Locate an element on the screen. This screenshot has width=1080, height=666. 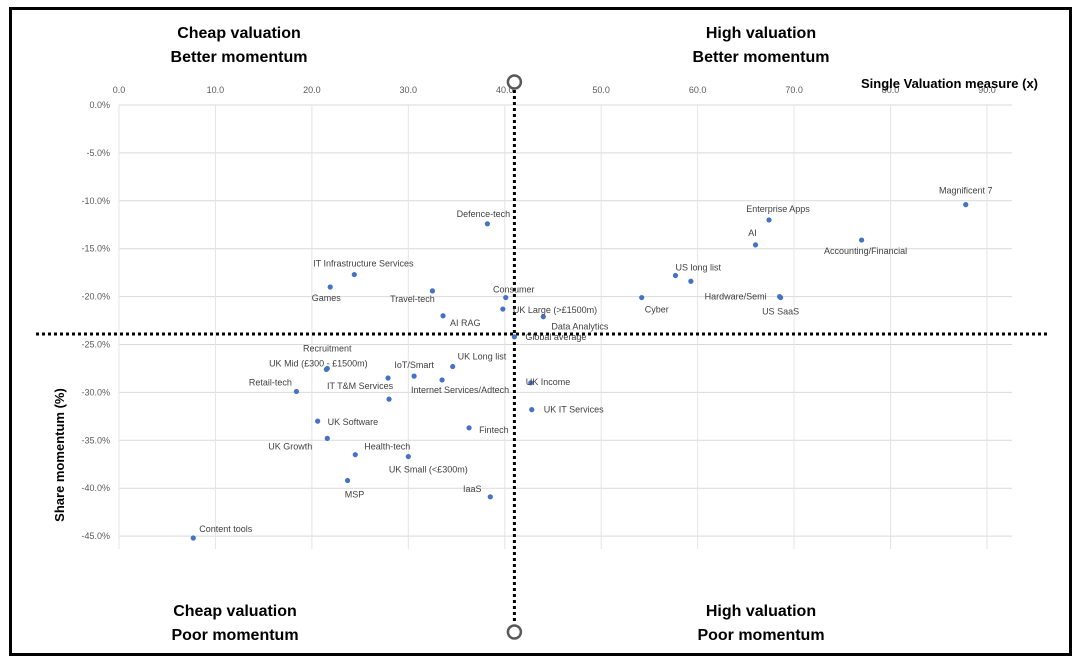
x-tick-label: 30.0 is located at coordinates (409, 90).